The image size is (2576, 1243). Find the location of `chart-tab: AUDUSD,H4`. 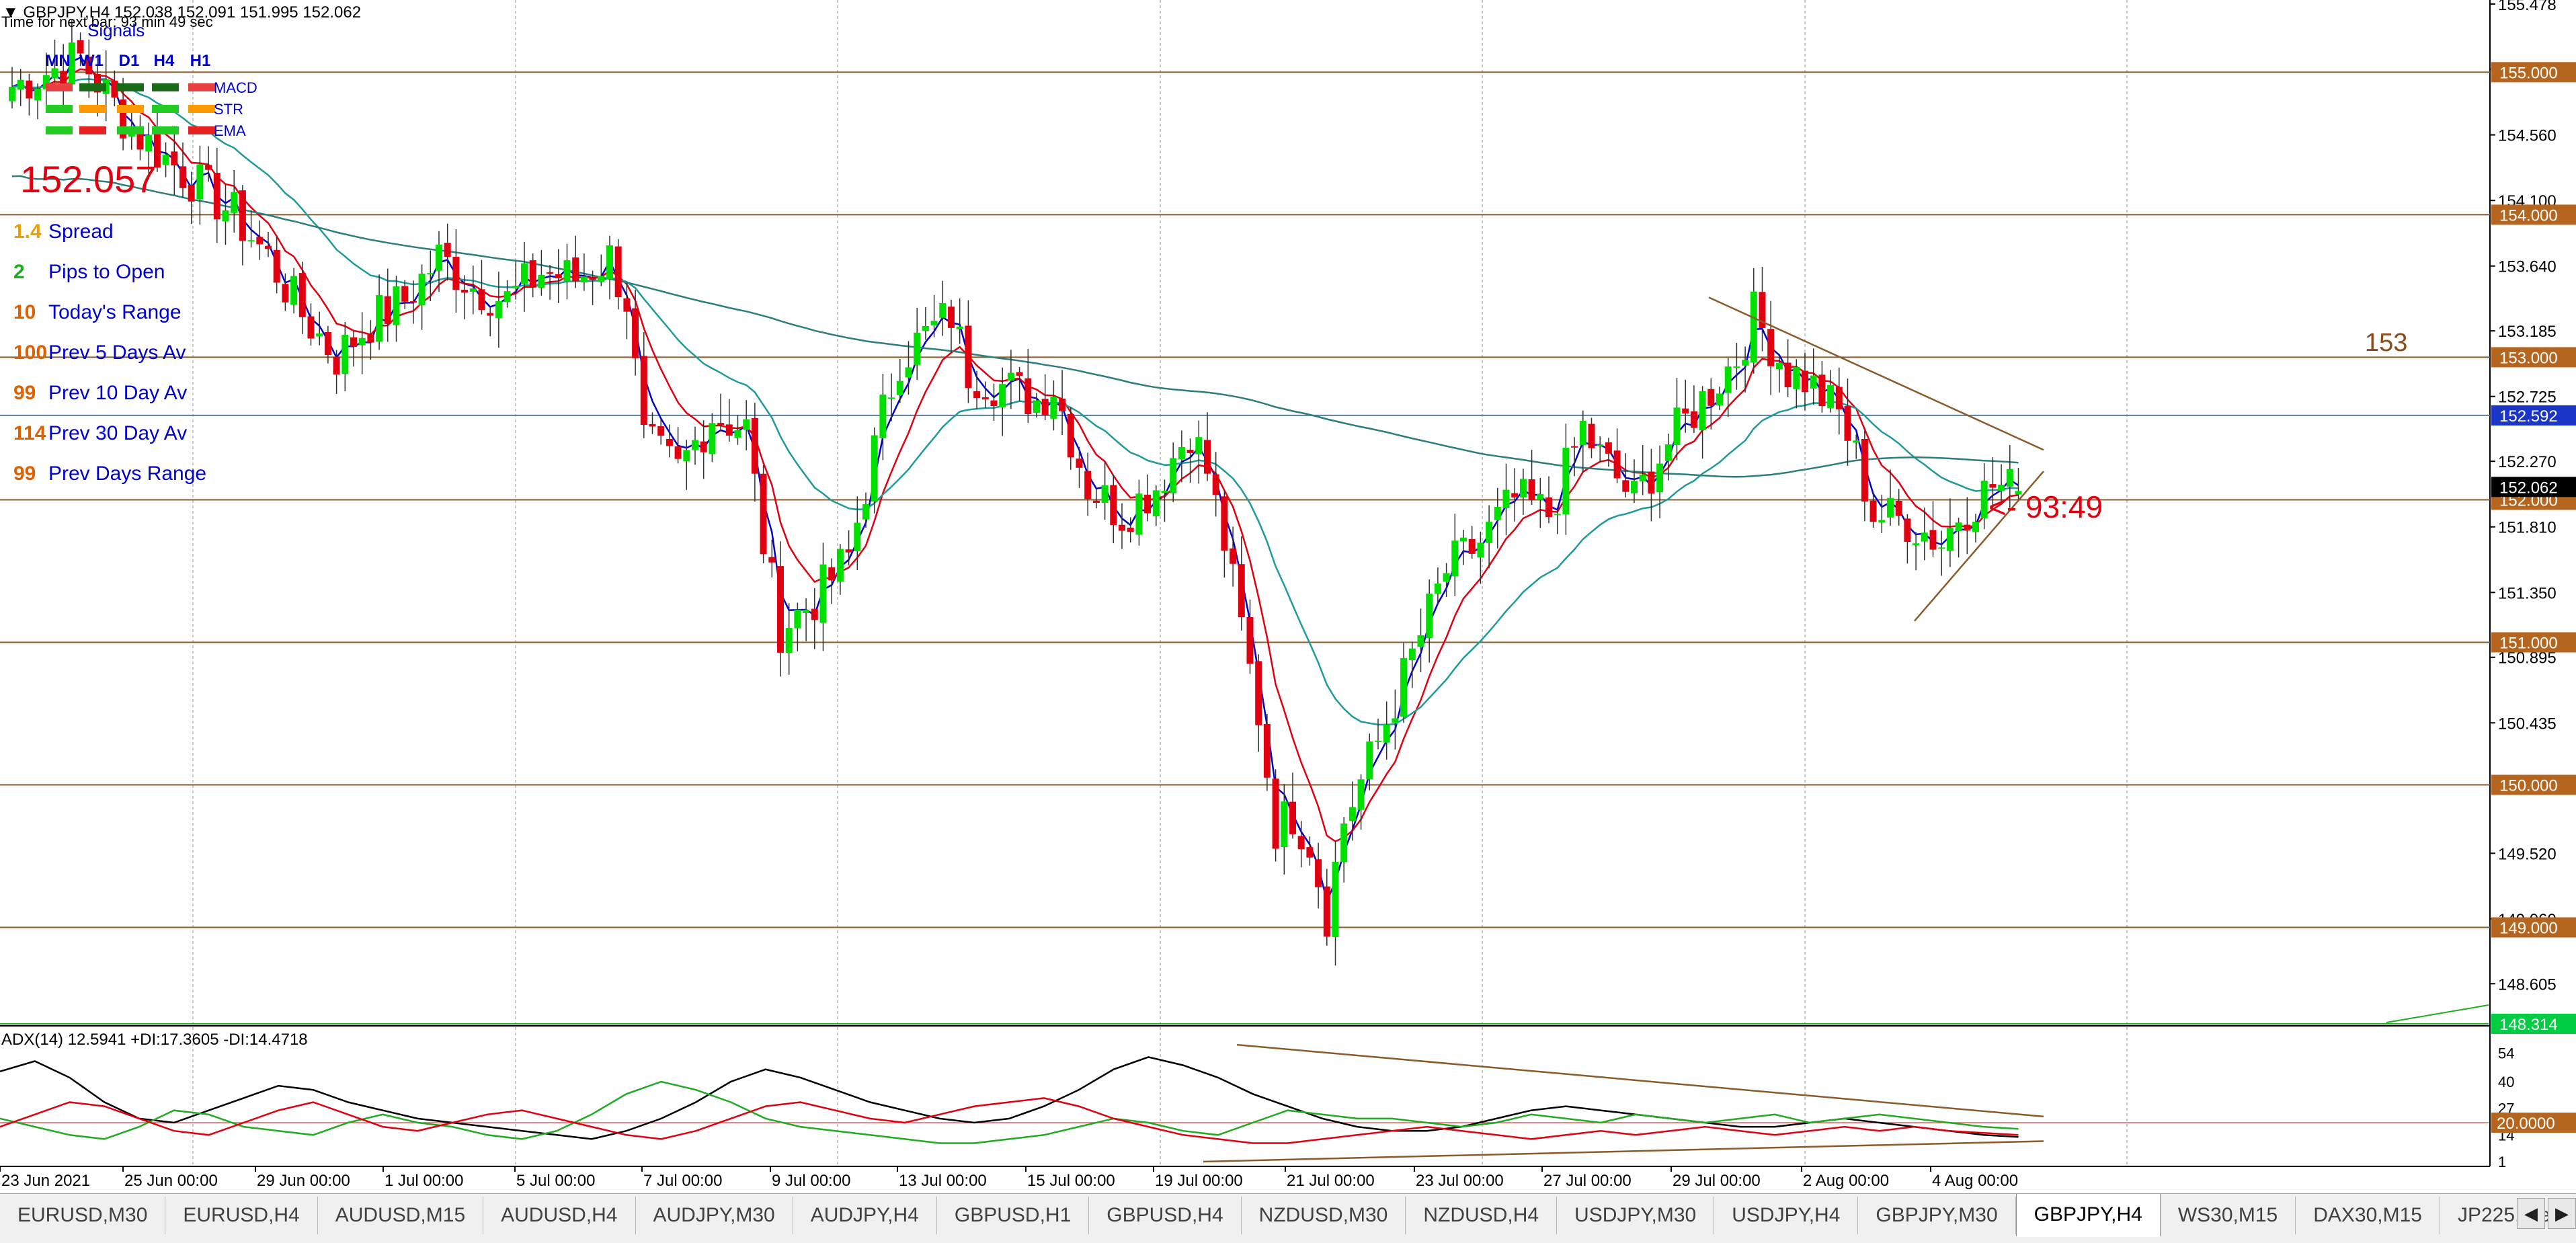

chart-tab: AUDUSD,H4 is located at coordinates (559, 1215).